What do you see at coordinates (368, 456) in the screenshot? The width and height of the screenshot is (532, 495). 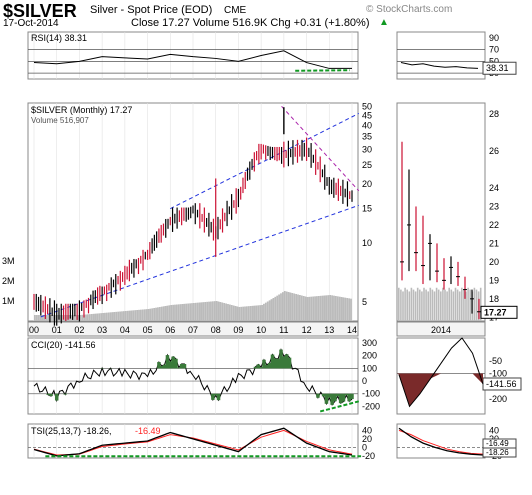 I see `tsi-tick: -20` at bounding box center [368, 456].